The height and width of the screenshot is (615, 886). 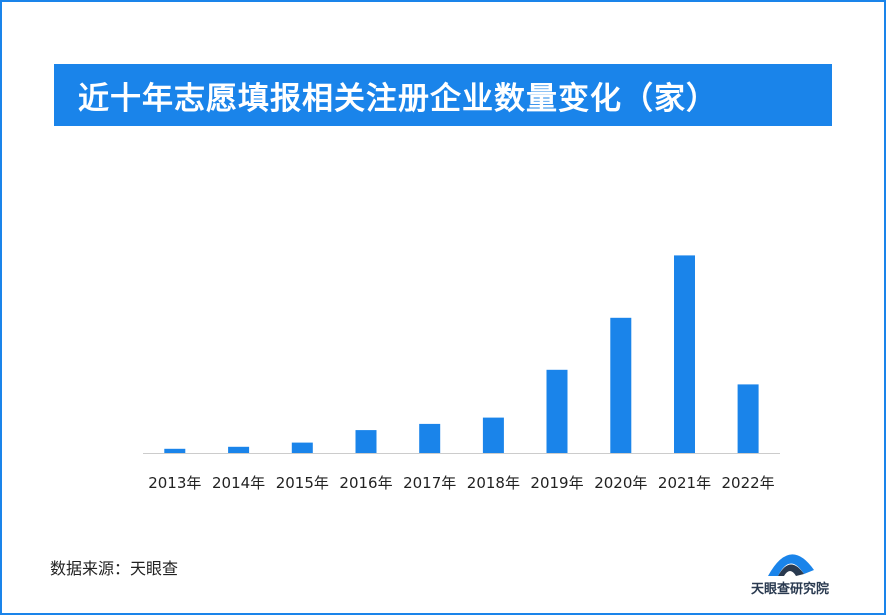 What do you see at coordinates (429, 483) in the screenshot?
I see `x-tick-label: 2017年` at bounding box center [429, 483].